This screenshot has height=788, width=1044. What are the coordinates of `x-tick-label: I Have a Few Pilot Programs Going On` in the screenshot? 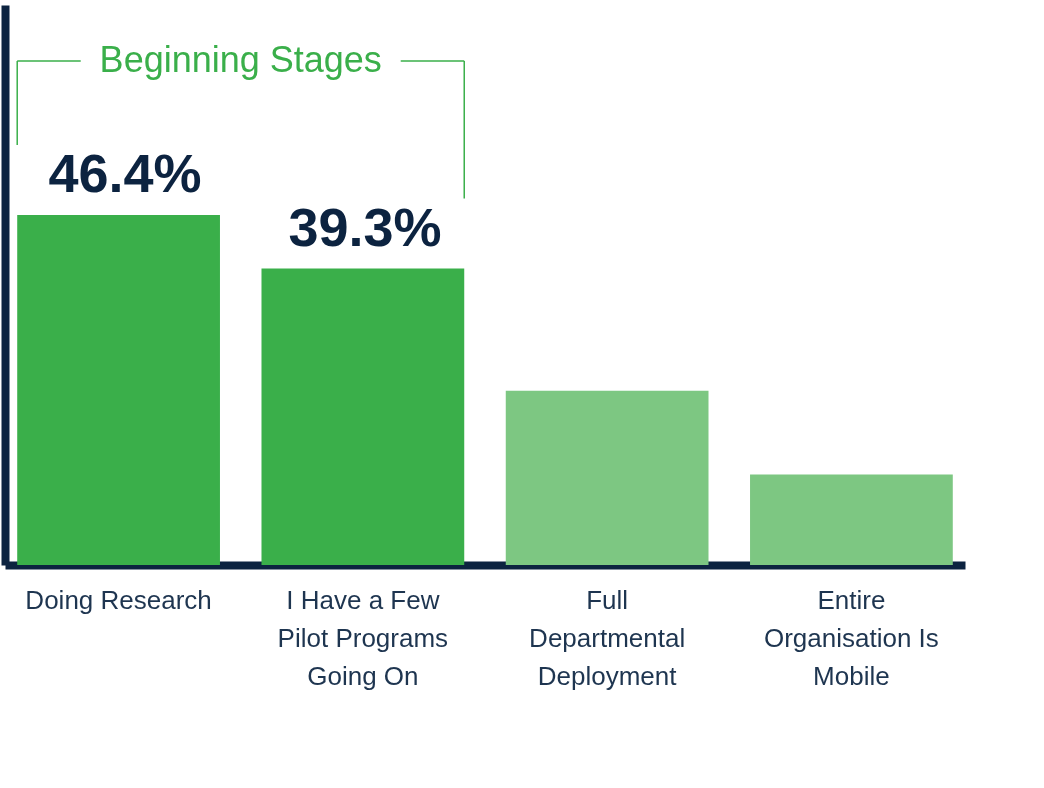 It's located at (363, 637).